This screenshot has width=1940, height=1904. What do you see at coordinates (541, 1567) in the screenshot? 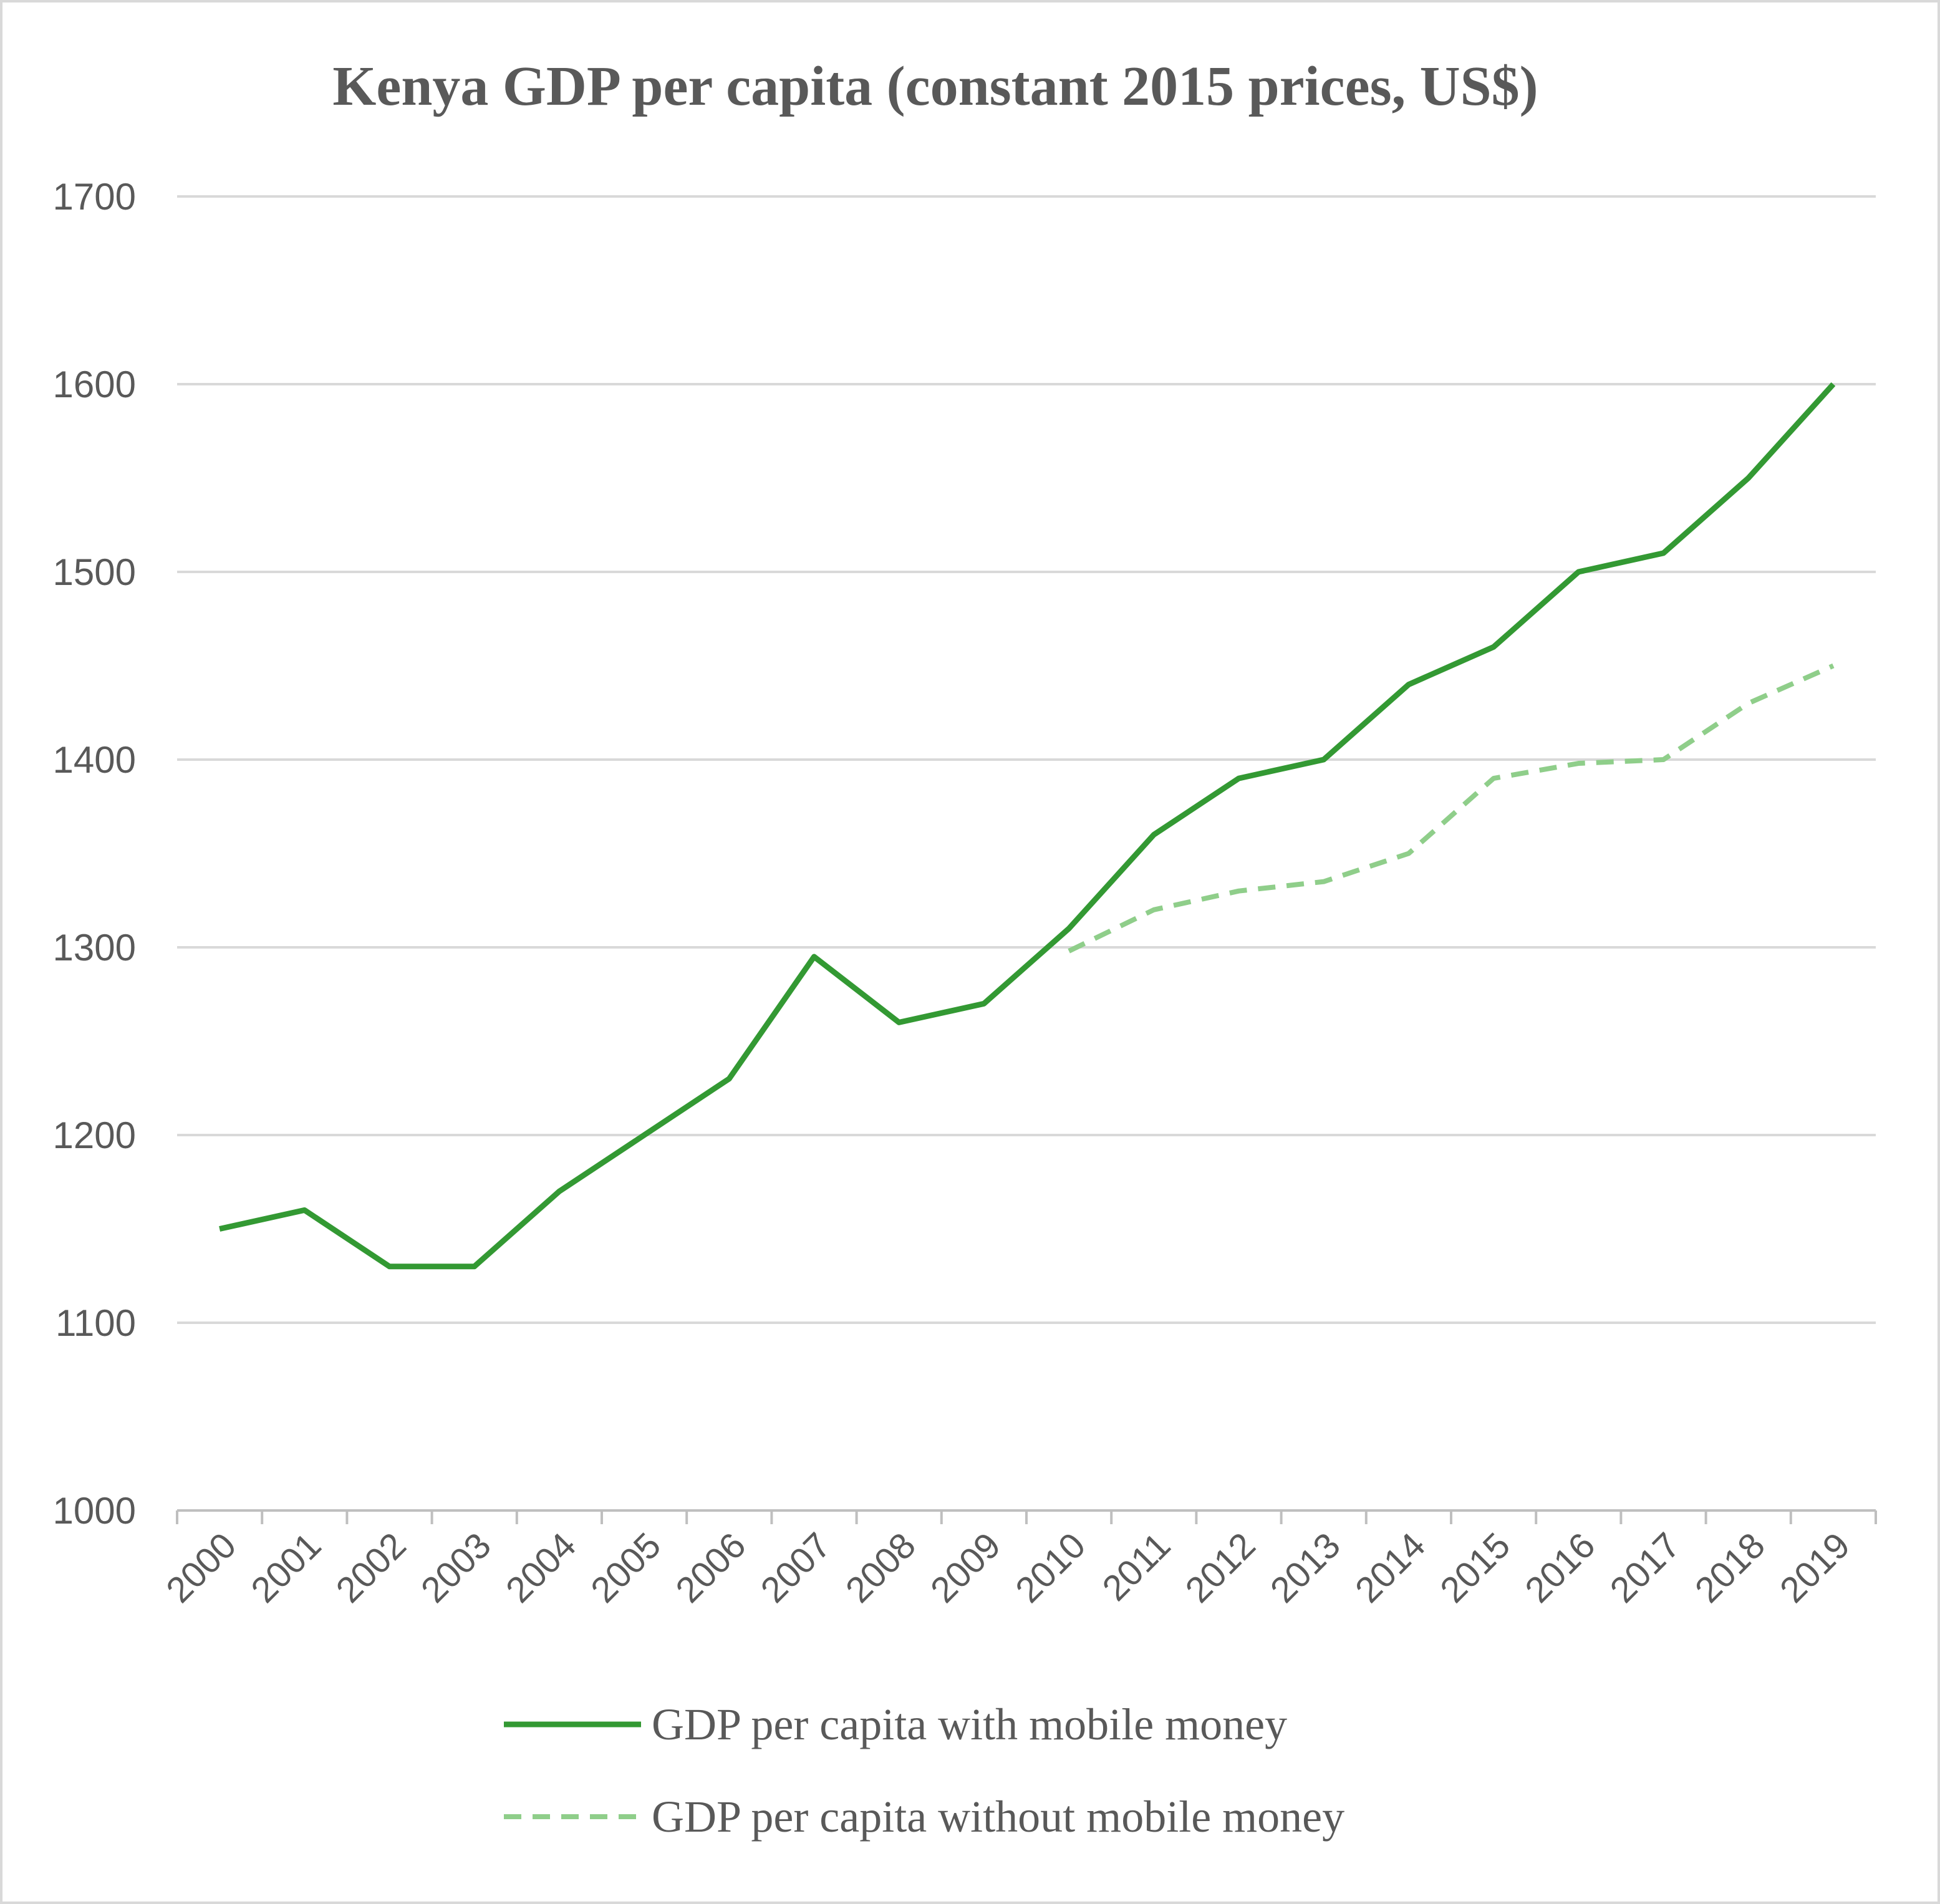
I see `x-tick-label: 2004` at bounding box center [541, 1567].